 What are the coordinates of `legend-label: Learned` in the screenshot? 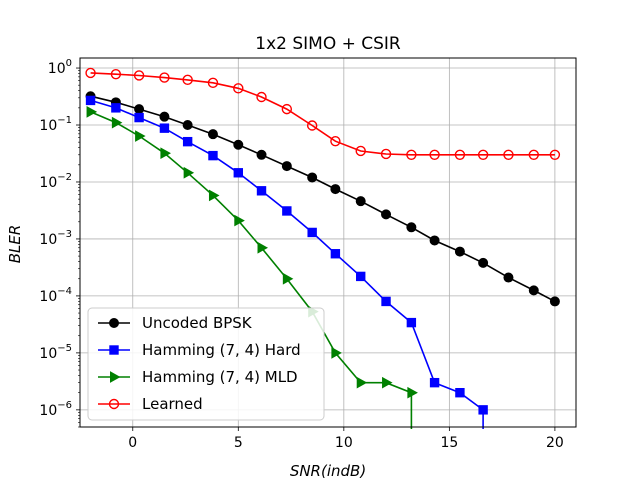 It's located at (172, 404).